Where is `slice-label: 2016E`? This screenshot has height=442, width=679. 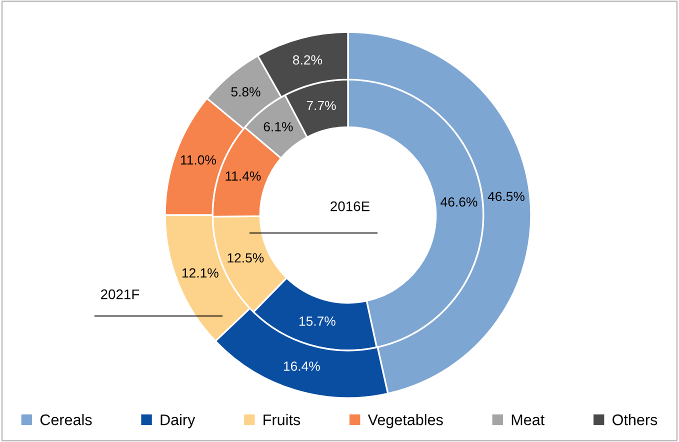 slice-label: 2016E is located at coordinates (350, 206).